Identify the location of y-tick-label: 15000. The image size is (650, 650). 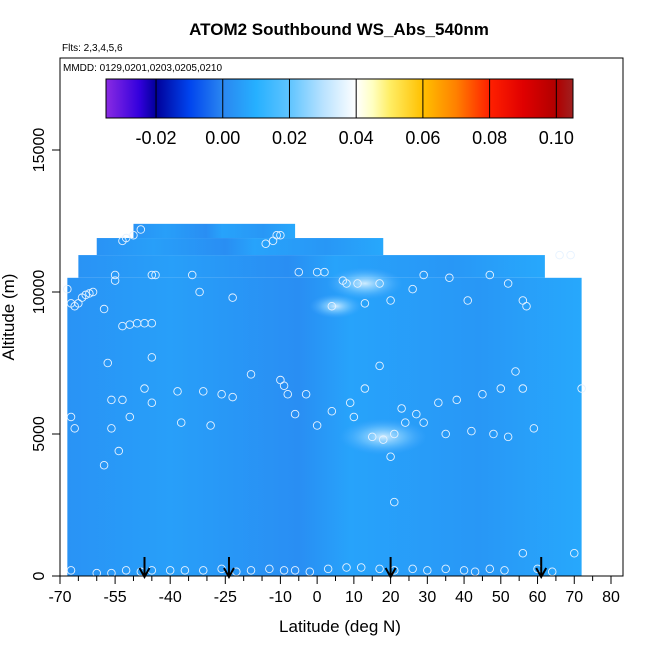
(39, 150).